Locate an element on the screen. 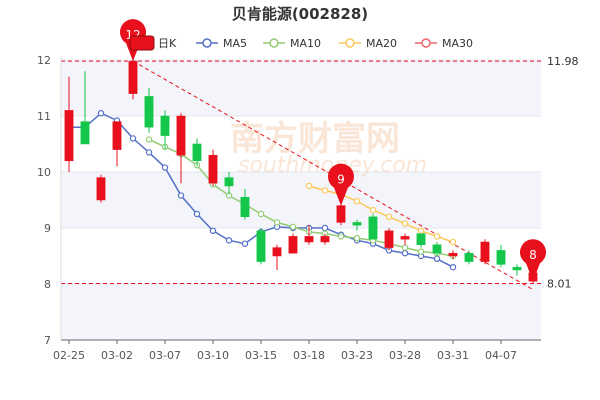 This screenshot has width=600, height=400. x-tick-label: 03-31 is located at coordinates (453, 355).